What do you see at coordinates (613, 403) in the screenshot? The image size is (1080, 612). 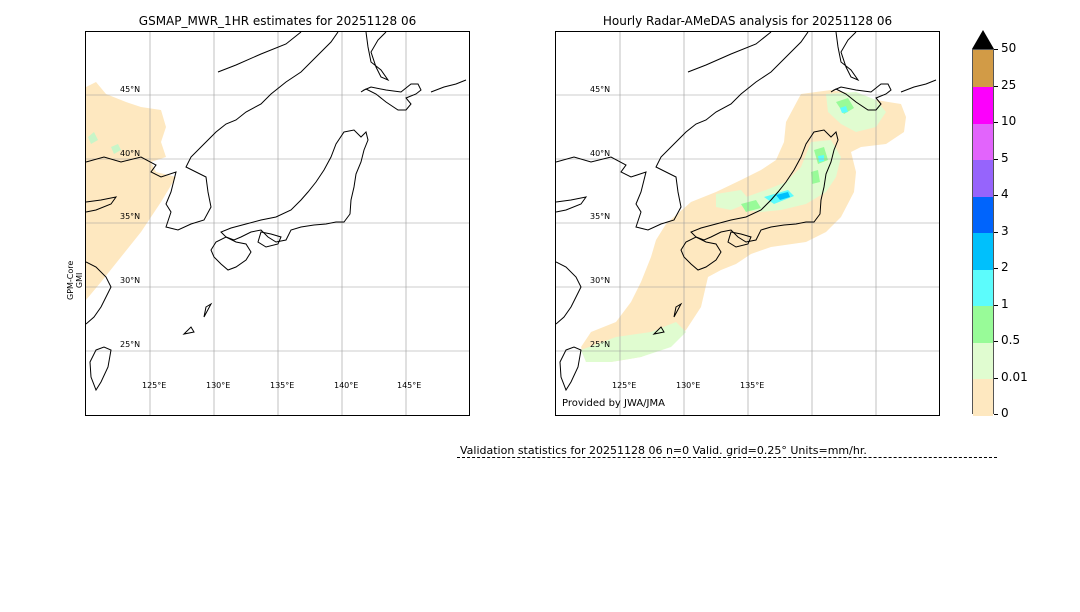 I see `data-credit: Provided by JWA/JMA` at bounding box center [613, 403].